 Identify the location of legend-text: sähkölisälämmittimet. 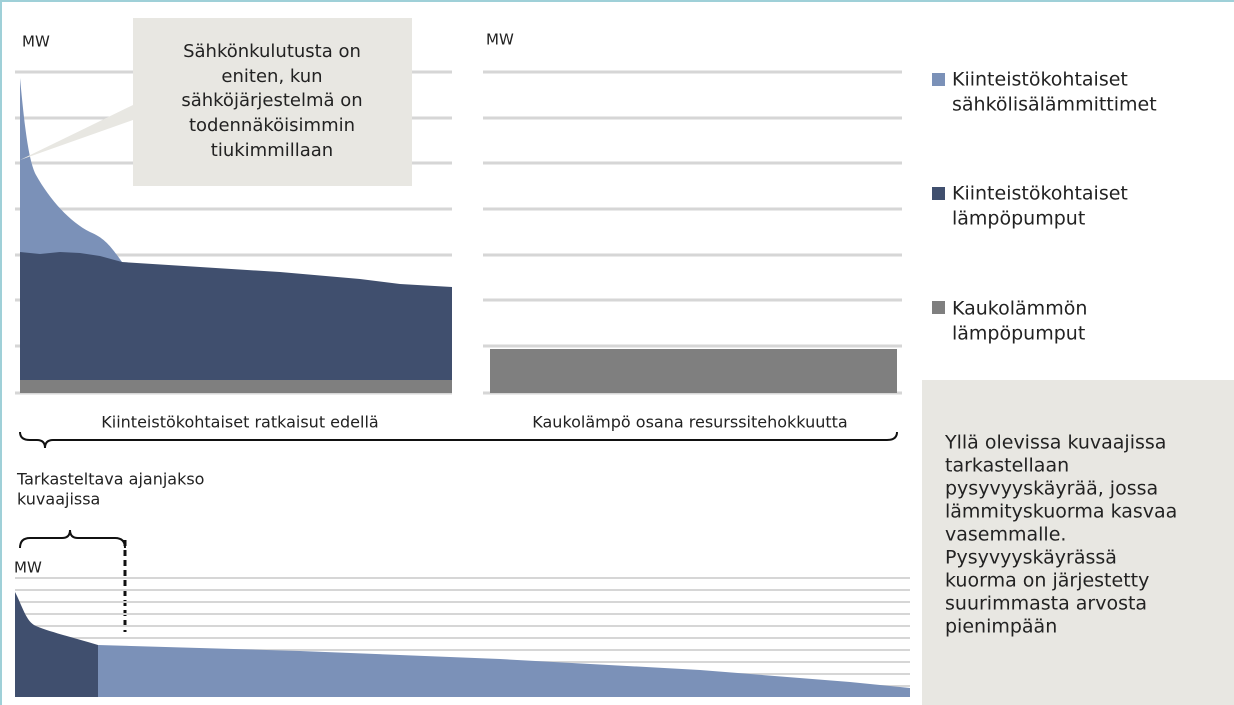
(1054, 105).